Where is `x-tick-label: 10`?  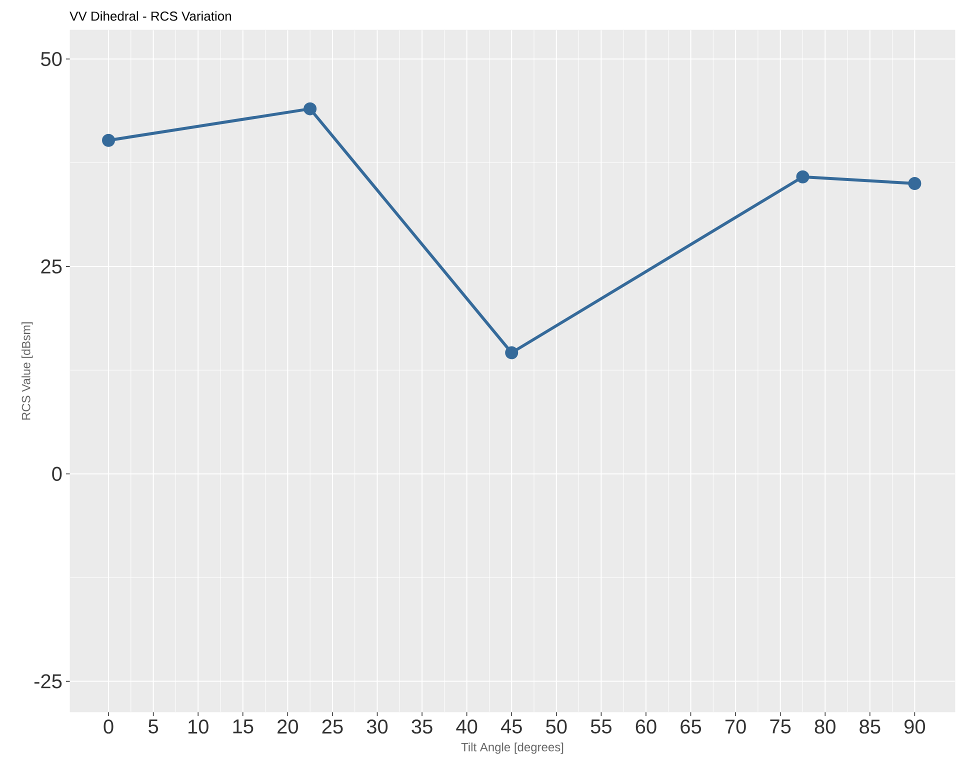 x-tick-label: 10 is located at coordinates (198, 727).